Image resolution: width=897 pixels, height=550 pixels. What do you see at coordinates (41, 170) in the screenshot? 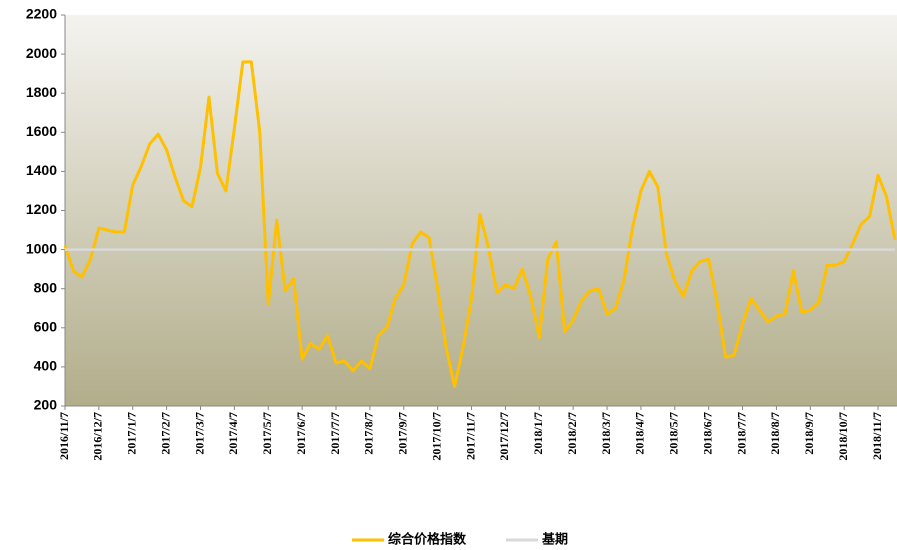
I see `y-tick-label: 1400` at bounding box center [41, 170].